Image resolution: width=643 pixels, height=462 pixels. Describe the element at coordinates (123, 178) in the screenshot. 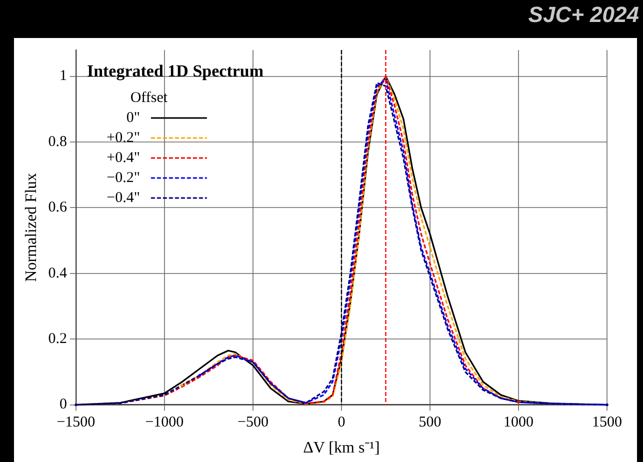

I see `legend-label: −0.2"` at that location.